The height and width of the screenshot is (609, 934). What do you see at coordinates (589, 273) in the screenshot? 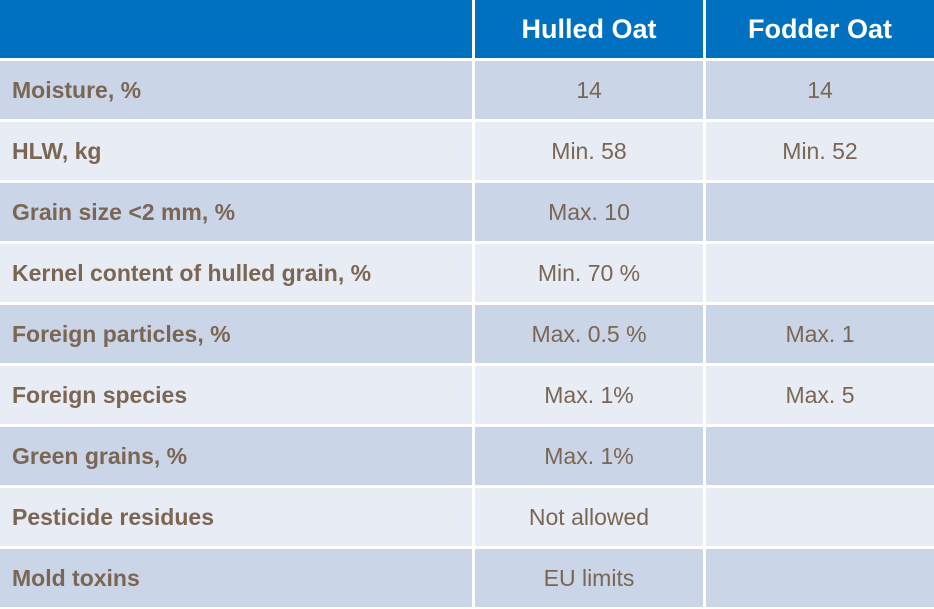
I see `hulled-oat-value: Min. 70 %` at bounding box center [589, 273].